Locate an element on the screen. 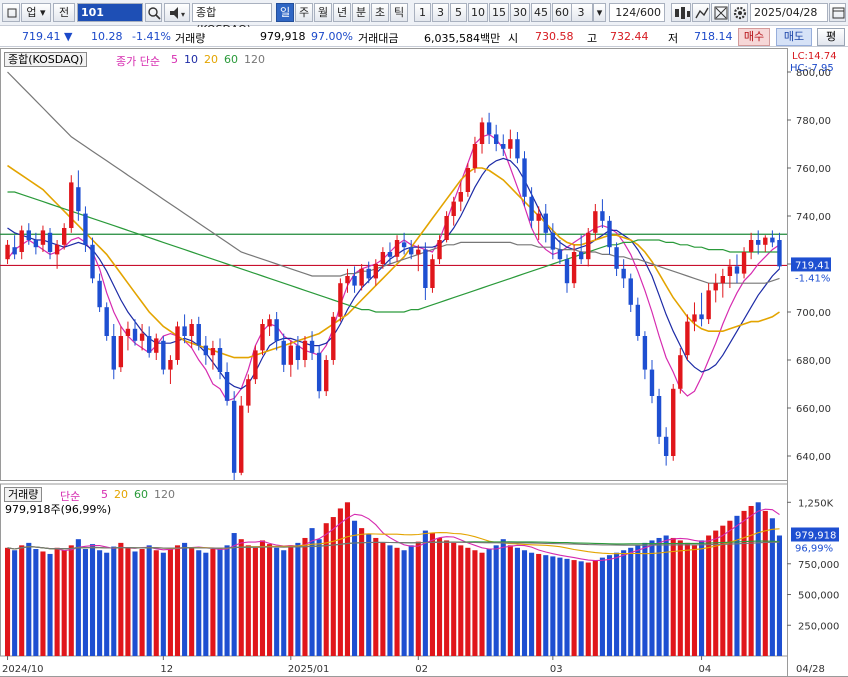 Image resolution: width=848 pixels, height=677 pixels. save-icon is located at coordinates (720, 12).